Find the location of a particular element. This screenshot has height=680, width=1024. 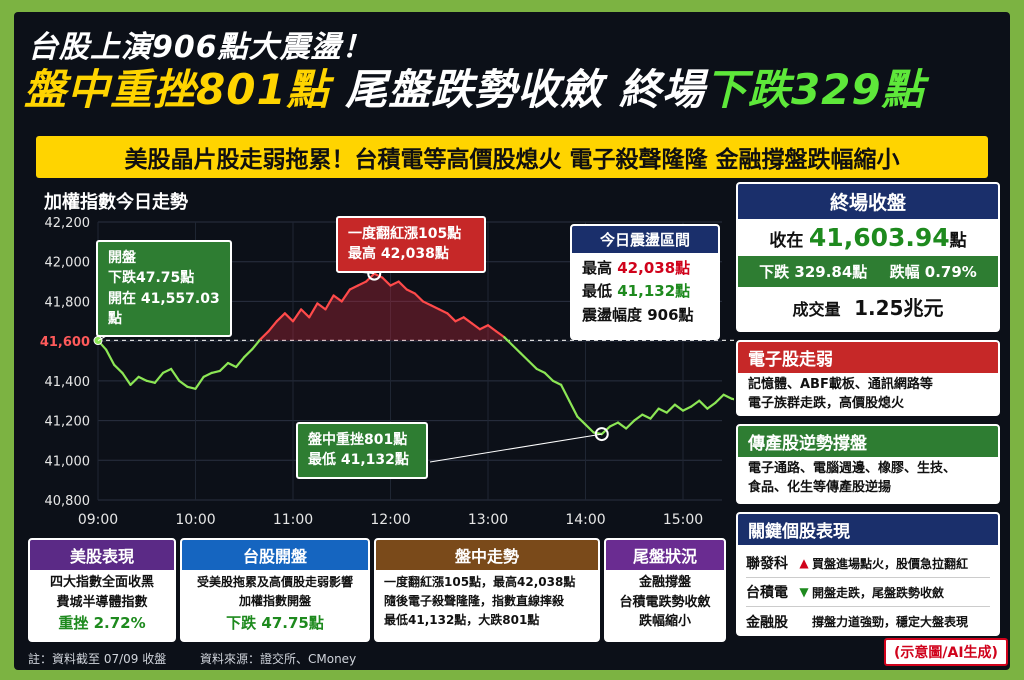

range-box-title: 今日震盪區間 is located at coordinates (645, 239).